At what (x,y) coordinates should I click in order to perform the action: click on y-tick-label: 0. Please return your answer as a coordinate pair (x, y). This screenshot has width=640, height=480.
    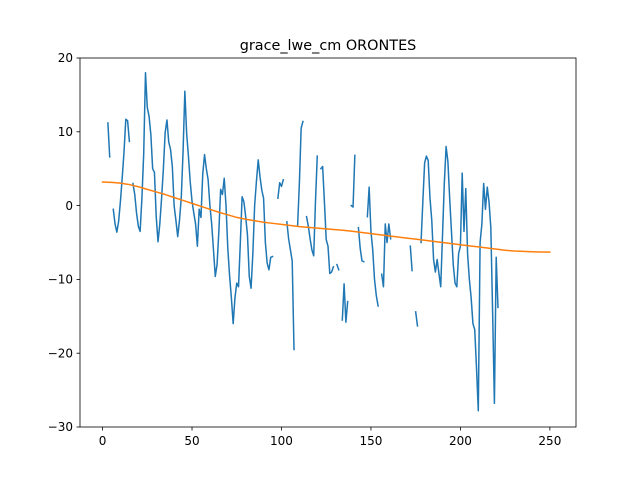
    Looking at the image, I should click on (69, 206).